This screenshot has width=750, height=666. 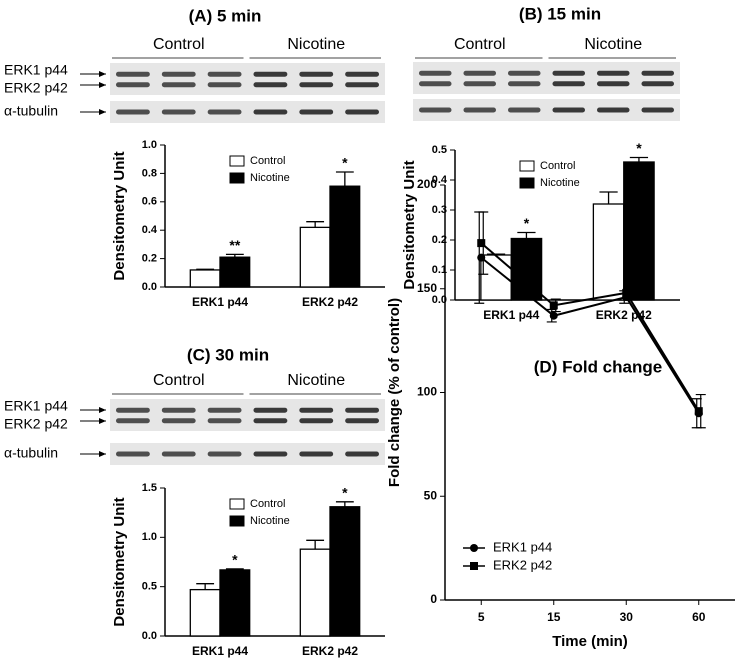 I want to click on y-tick-label: 0.3, so click(x=439, y=210).